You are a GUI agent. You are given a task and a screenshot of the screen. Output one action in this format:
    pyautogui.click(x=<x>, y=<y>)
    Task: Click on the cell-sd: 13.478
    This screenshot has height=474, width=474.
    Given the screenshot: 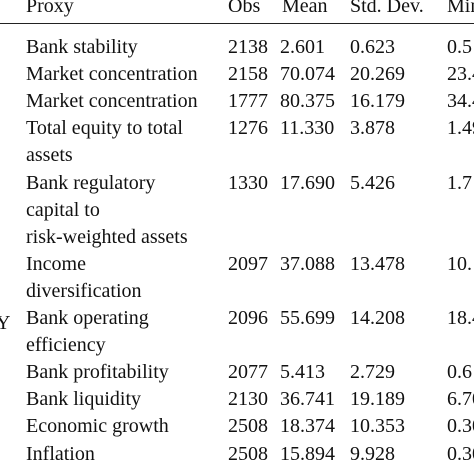 What is the action you would take?
    pyautogui.click(x=377, y=263)
    